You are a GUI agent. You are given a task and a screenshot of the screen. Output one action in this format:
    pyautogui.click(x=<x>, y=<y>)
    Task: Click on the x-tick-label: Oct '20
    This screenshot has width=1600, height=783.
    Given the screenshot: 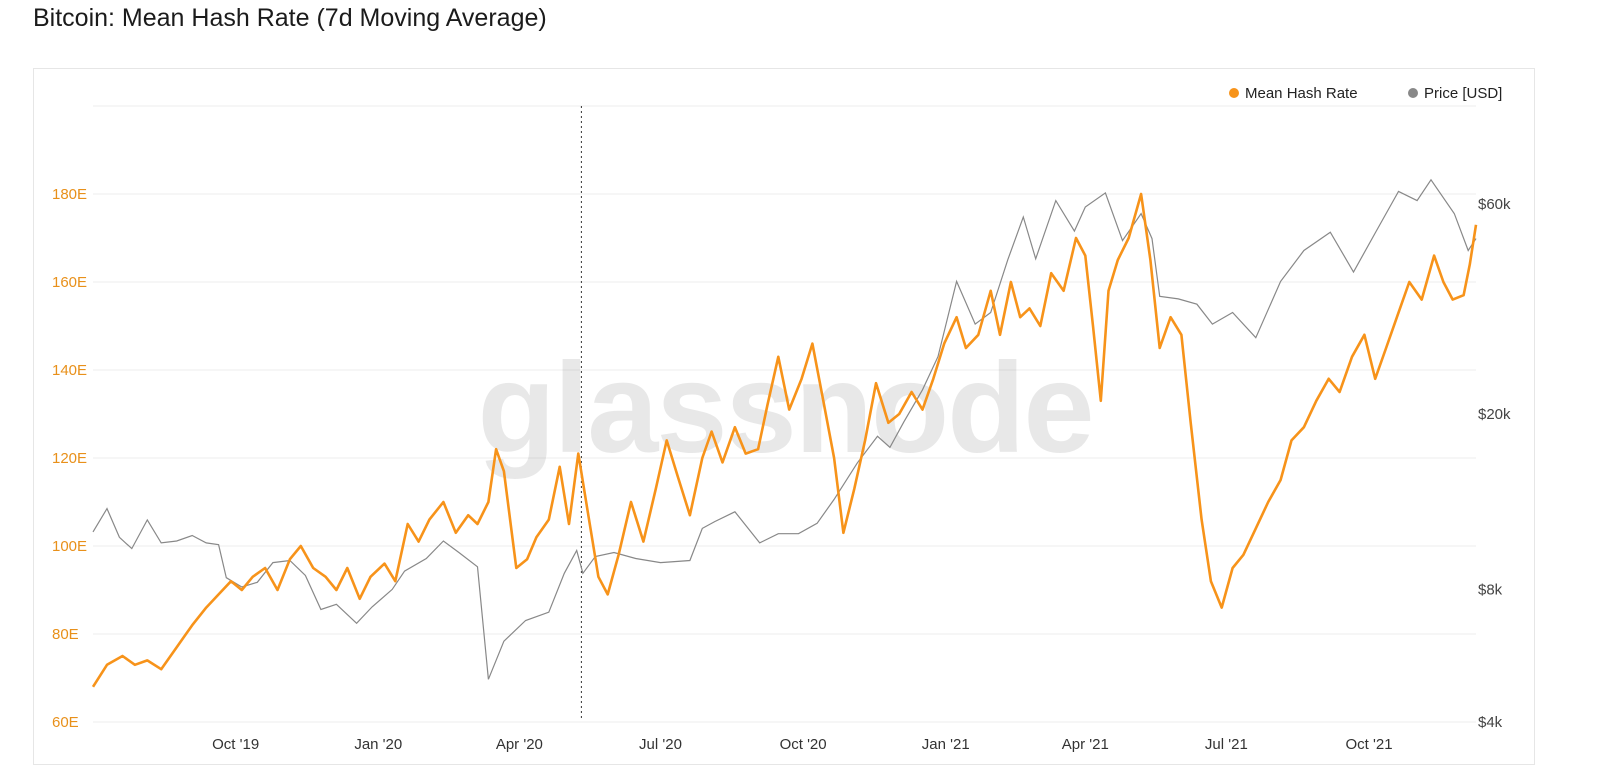 What is the action you would take?
    pyautogui.click(x=803, y=744)
    